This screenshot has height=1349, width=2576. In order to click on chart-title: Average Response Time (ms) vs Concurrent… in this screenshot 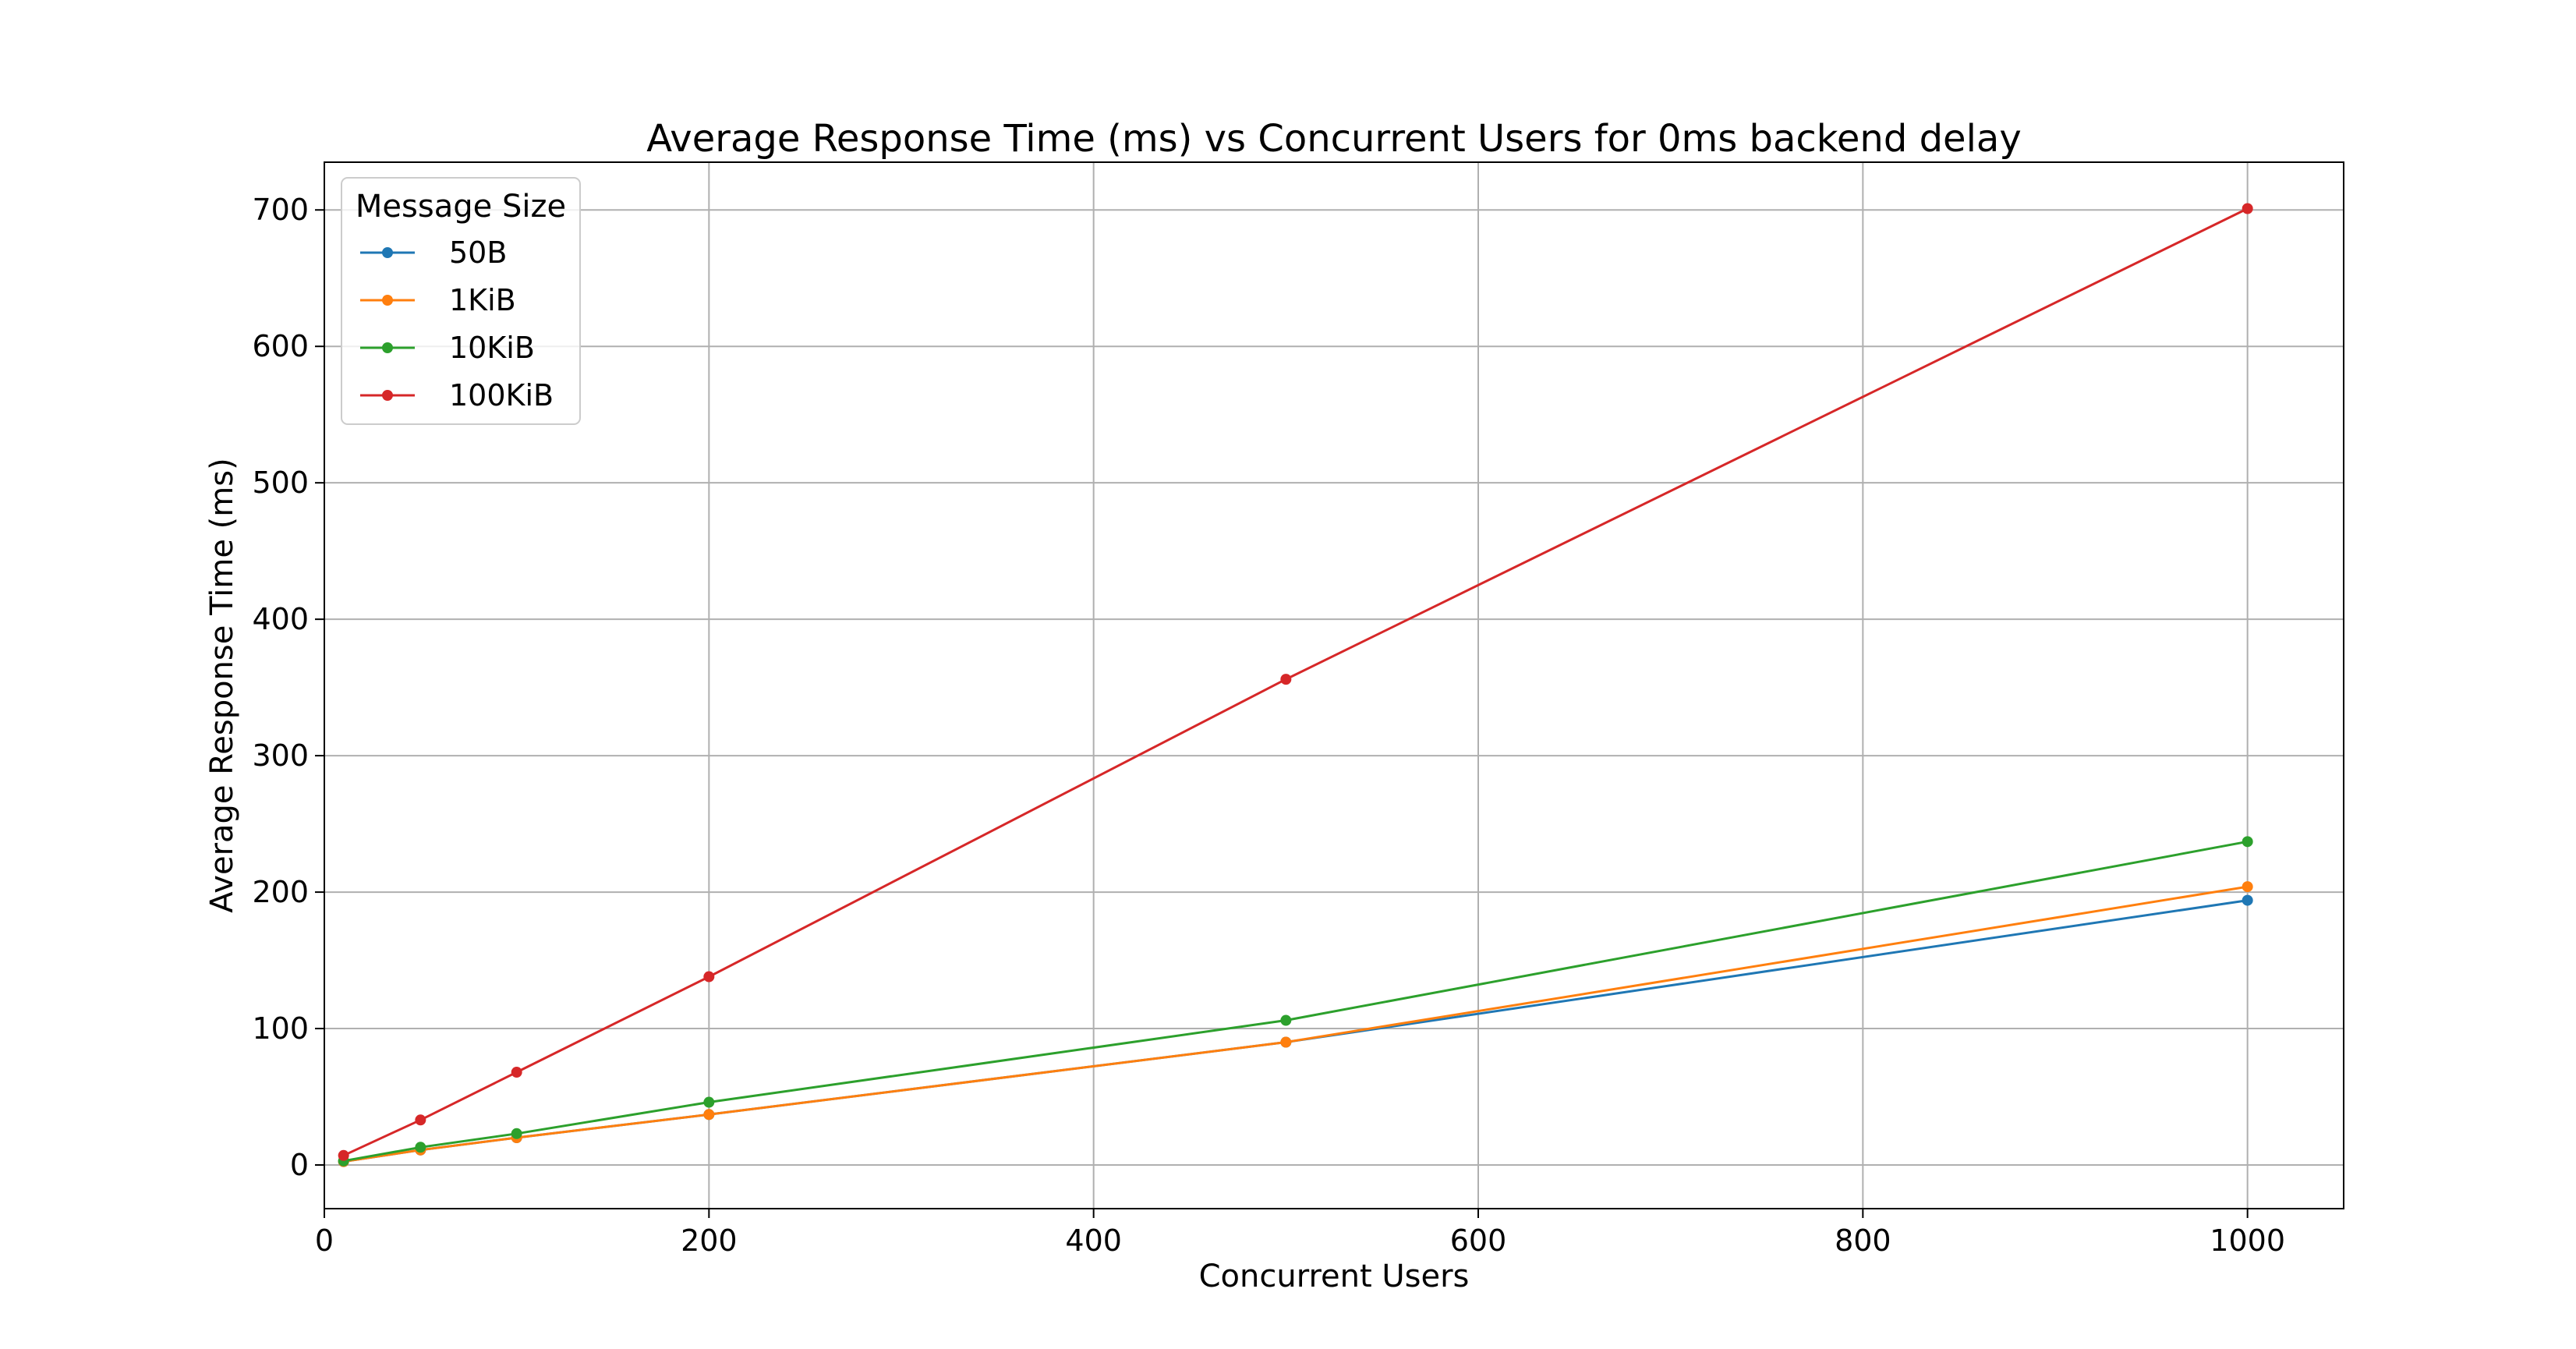, I will do `click(1333, 139)`.